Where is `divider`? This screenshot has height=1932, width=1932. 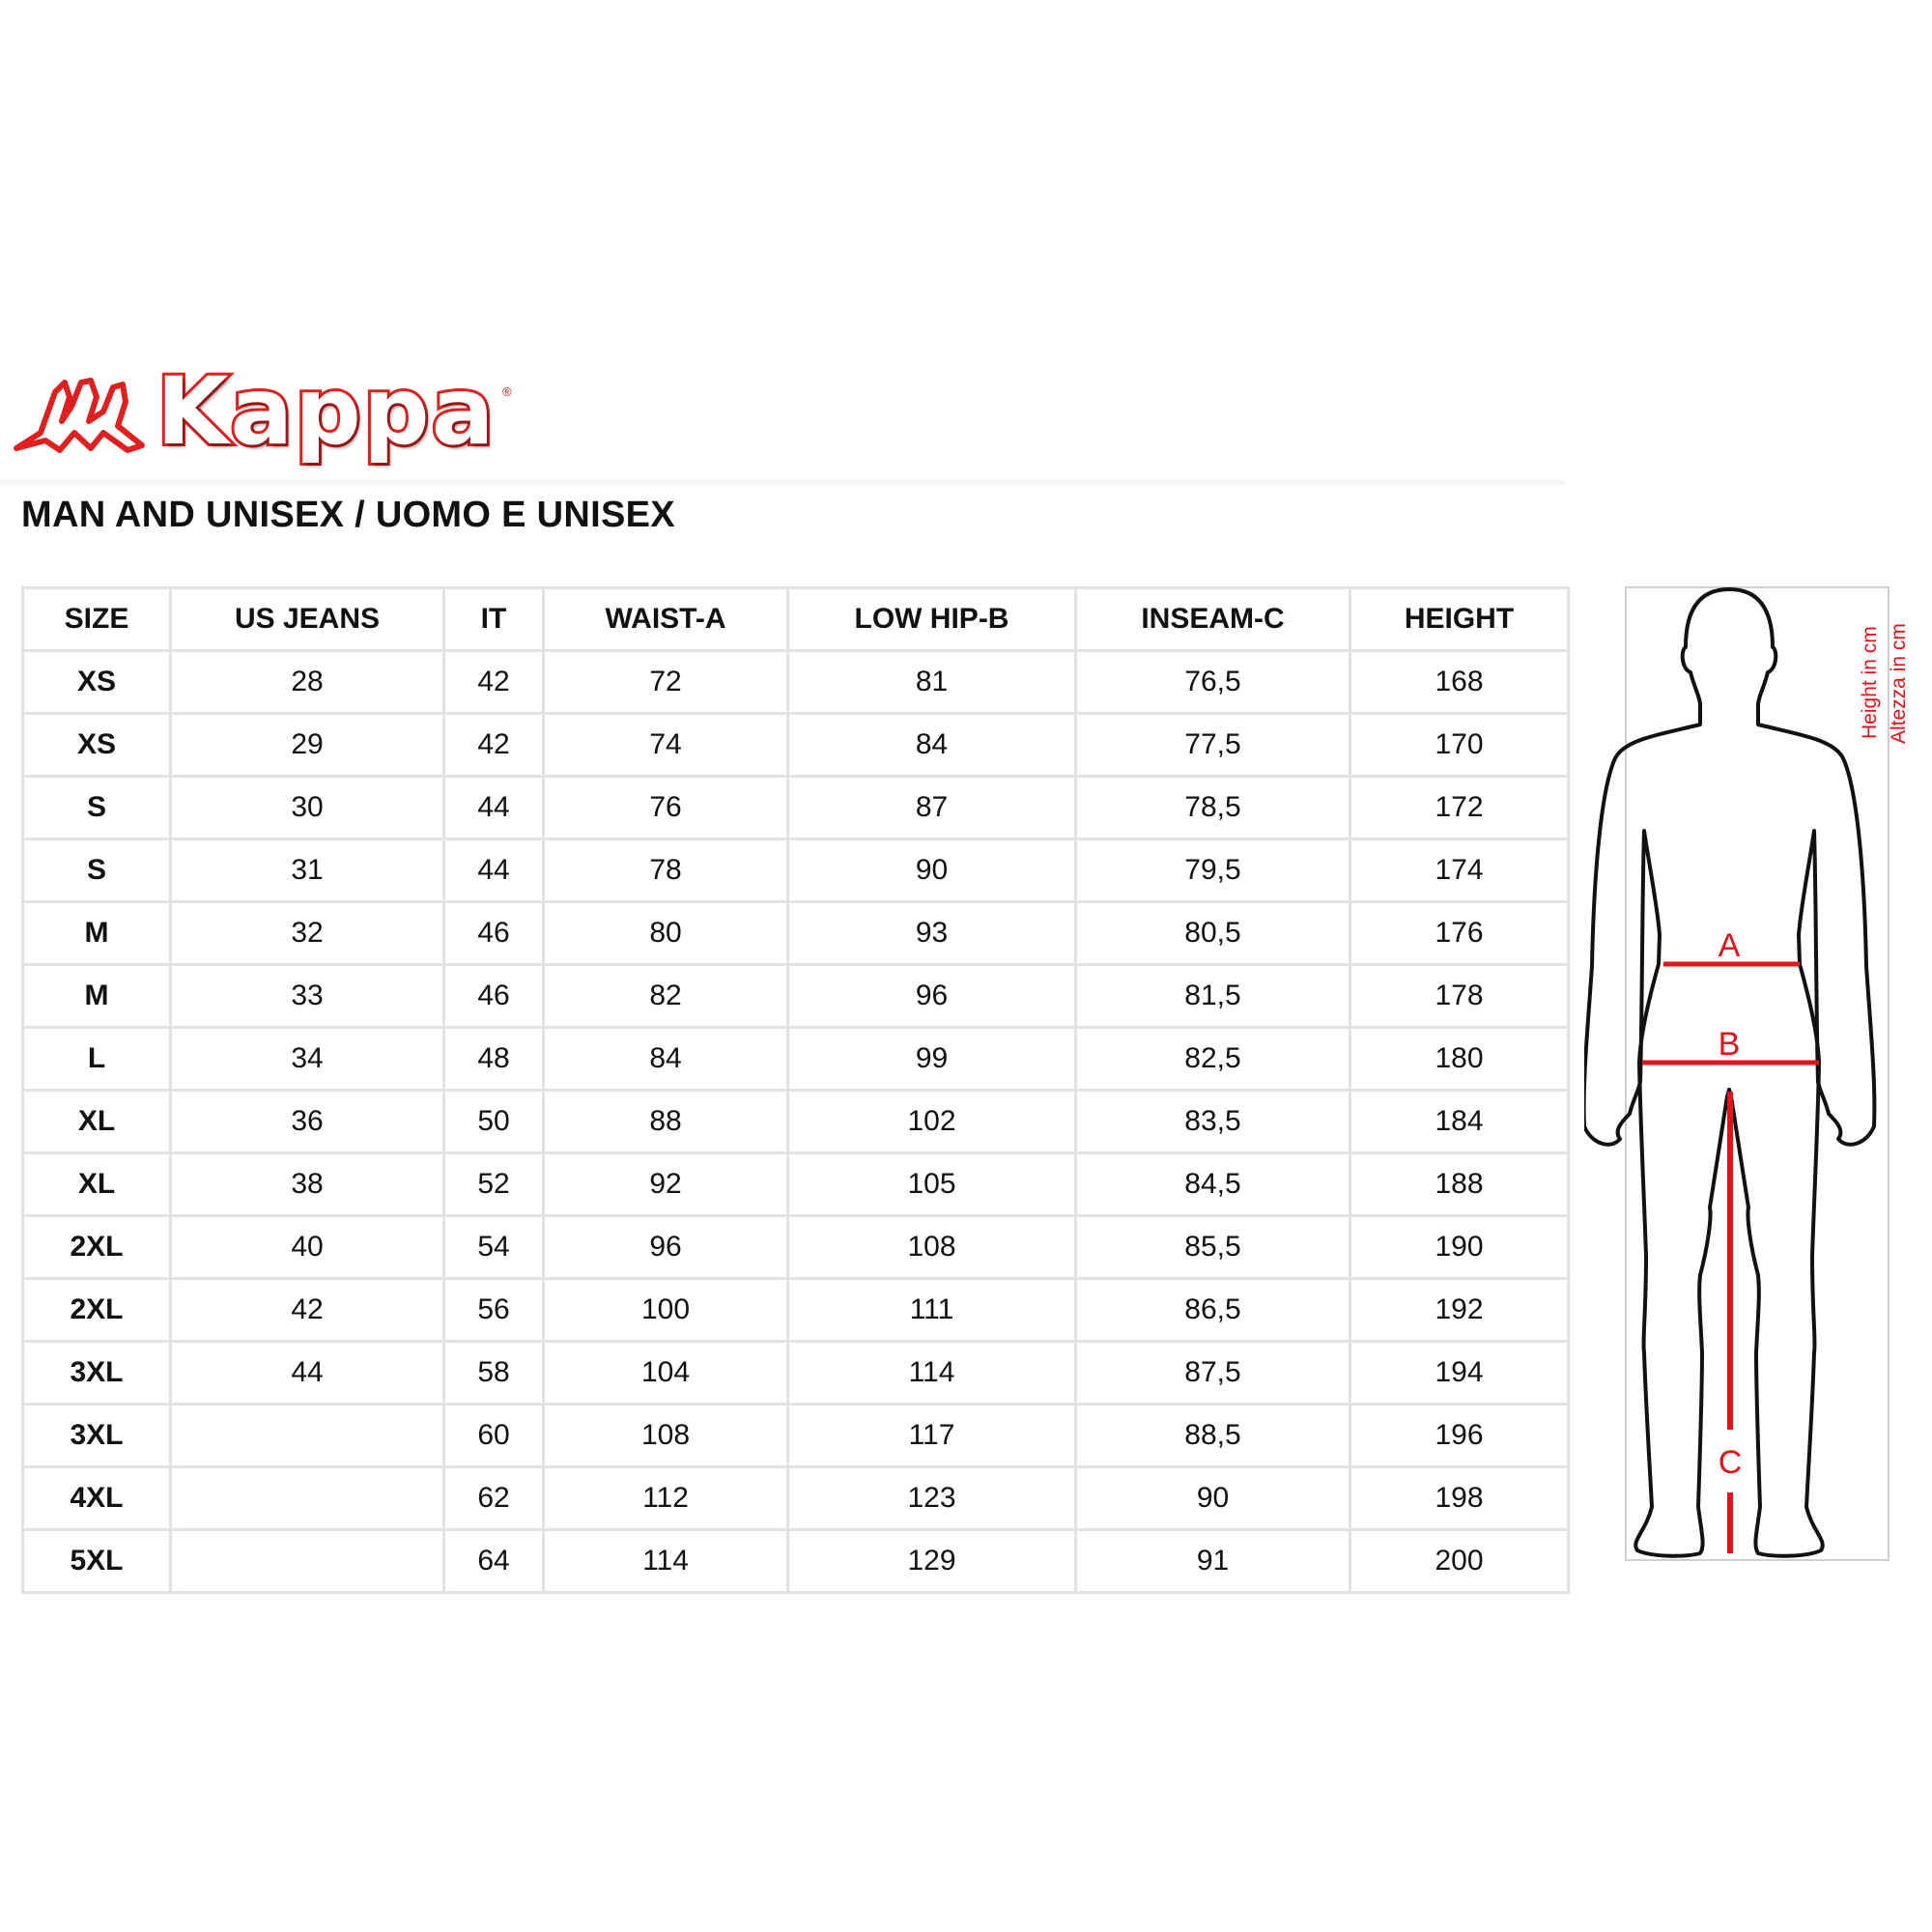
divider is located at coordinates (782, 482).